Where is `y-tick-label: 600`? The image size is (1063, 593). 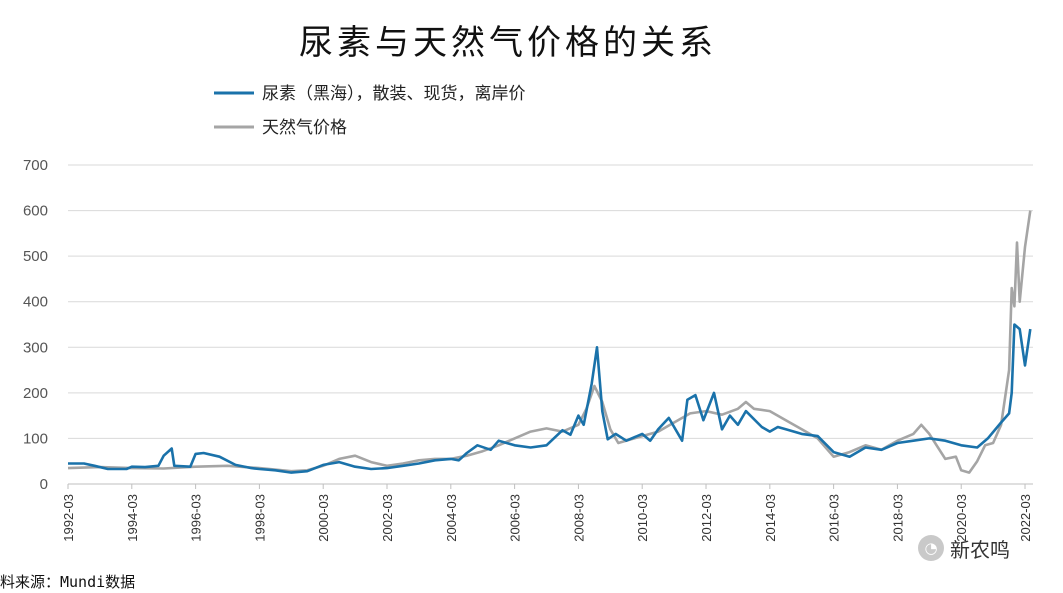
y-tick-label: 600 is located at coordinates (35, 211).